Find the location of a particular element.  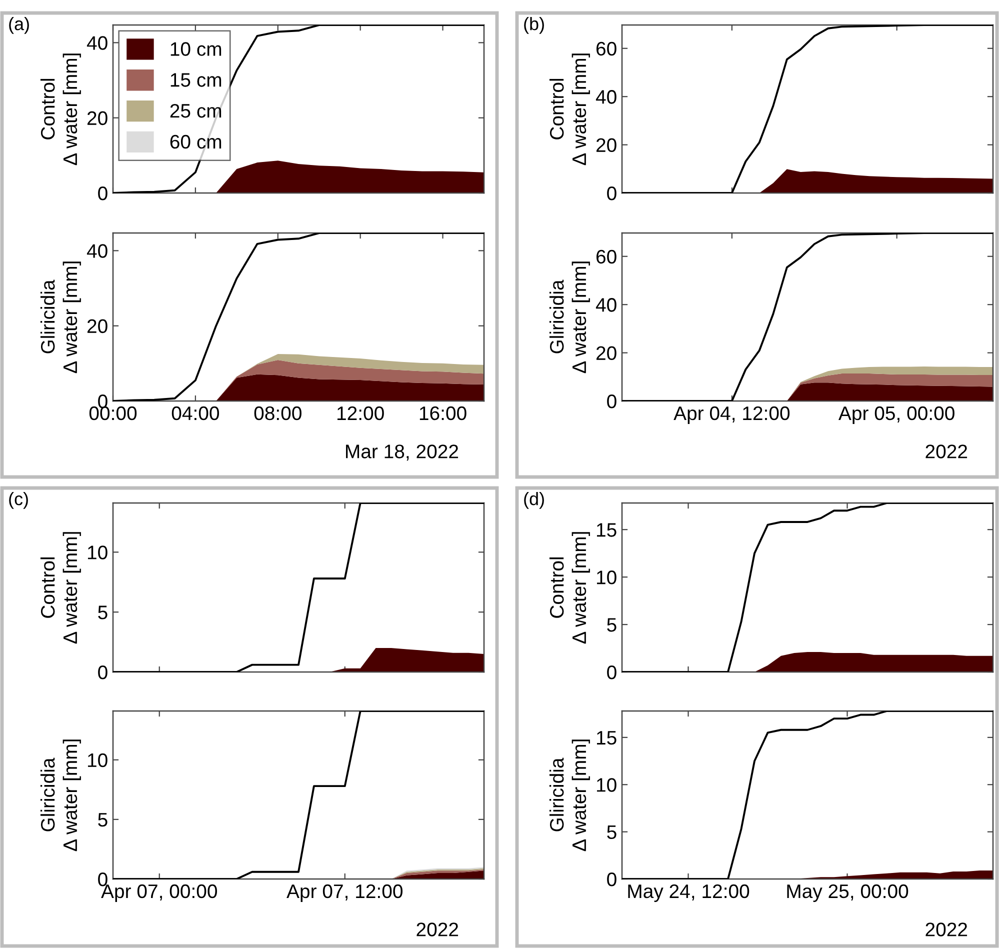

x-tick-label: Apr 07, 12:00 is located at coordinates (344, 893).